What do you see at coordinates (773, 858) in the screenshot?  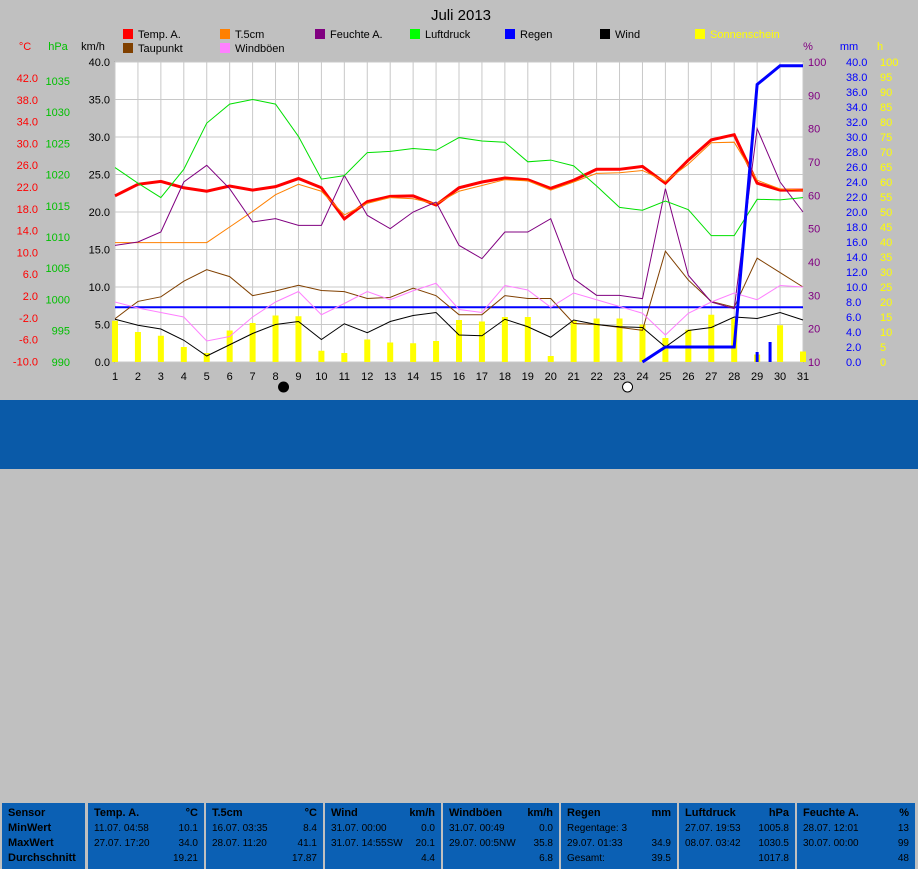 I see `stats-avg-value: 1017.8` at bounding box center [773, 858].